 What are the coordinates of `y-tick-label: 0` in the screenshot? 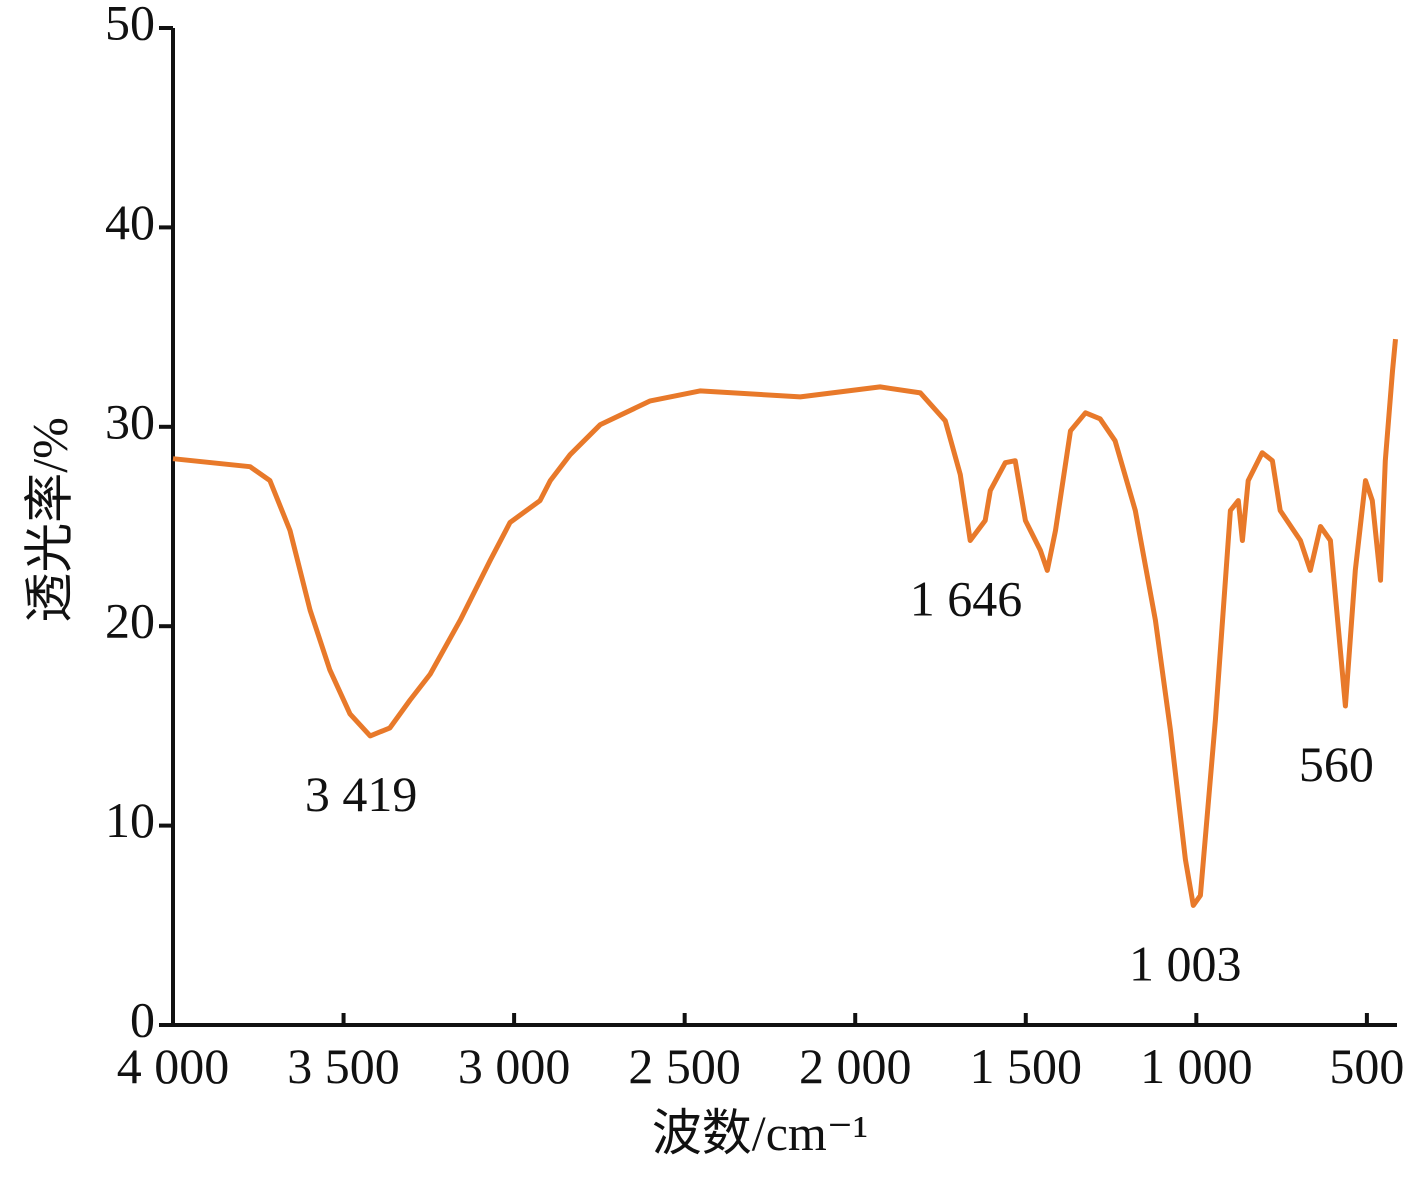 It's located at (142, 1019).